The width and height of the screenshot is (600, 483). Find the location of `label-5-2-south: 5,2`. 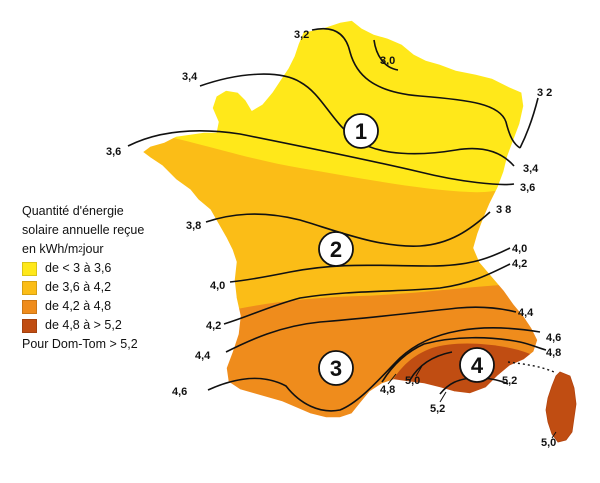

label-5-2-south: 5,2 is located at coordinates (437, 409).